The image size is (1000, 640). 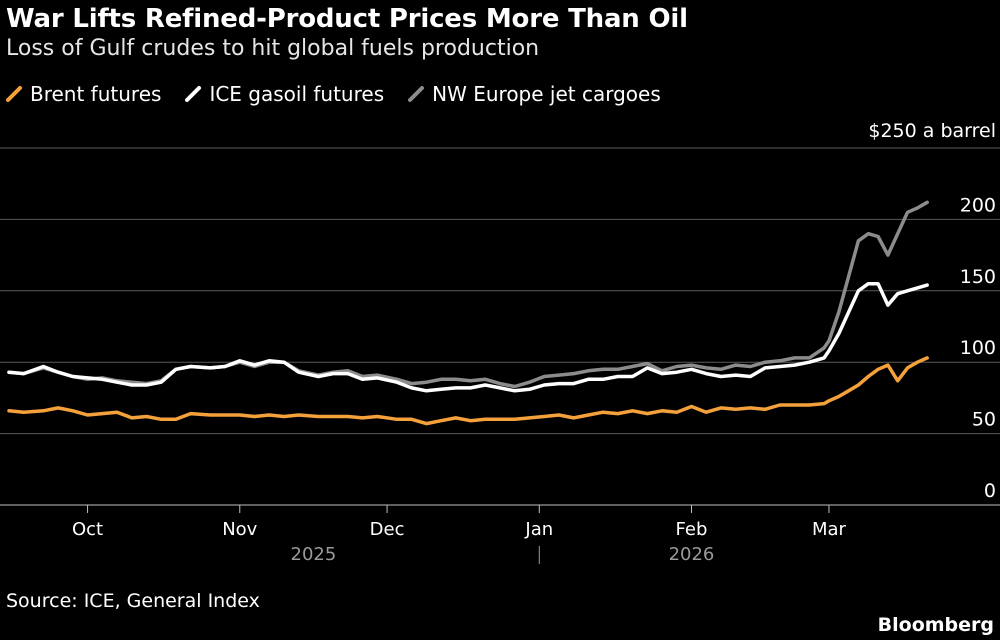 I want to click on y-tick-label-150: 150, so click(x=978, y=277).